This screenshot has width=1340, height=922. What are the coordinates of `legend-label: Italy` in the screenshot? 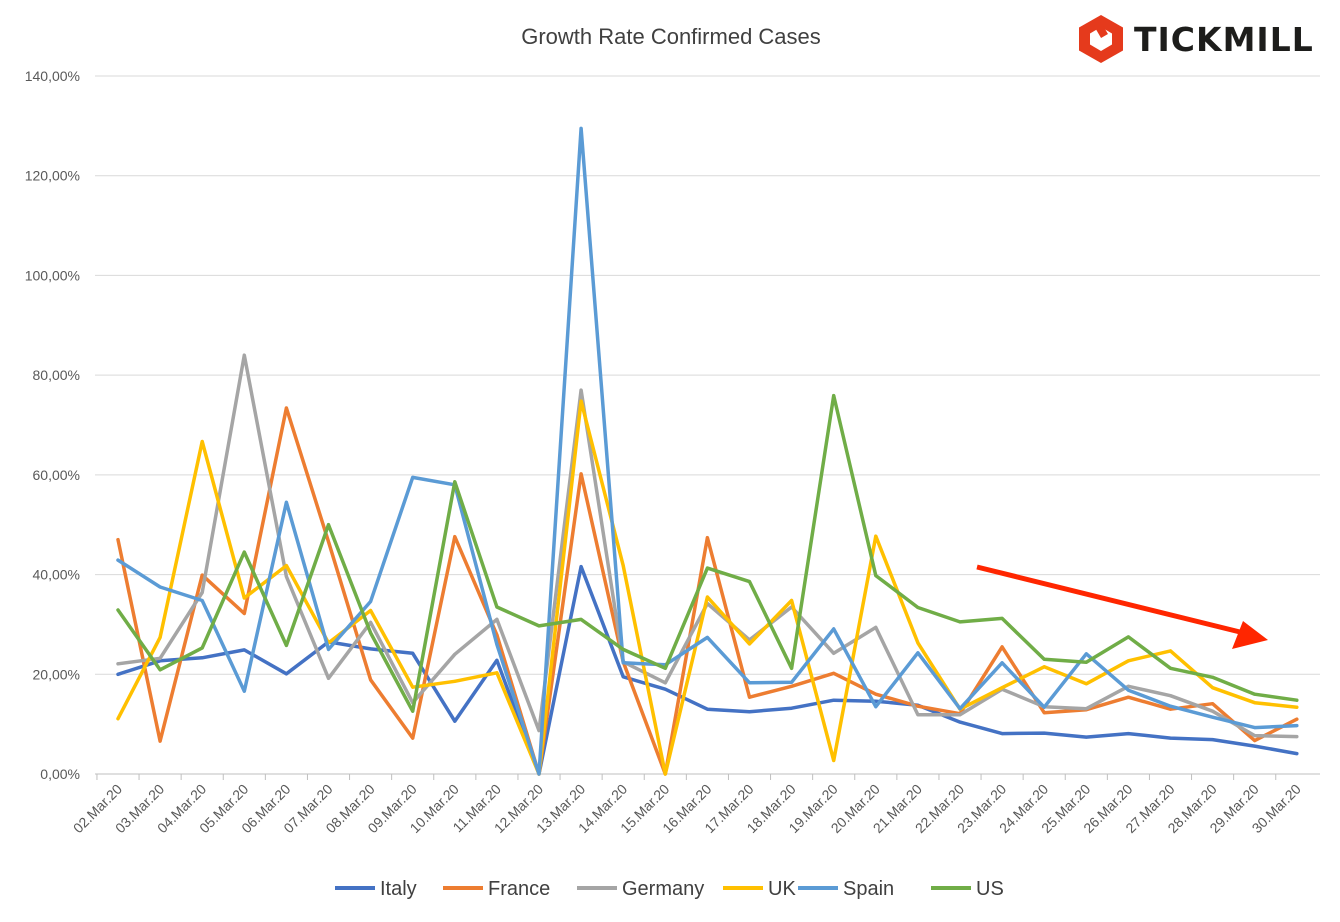 It's located at (398, 889).